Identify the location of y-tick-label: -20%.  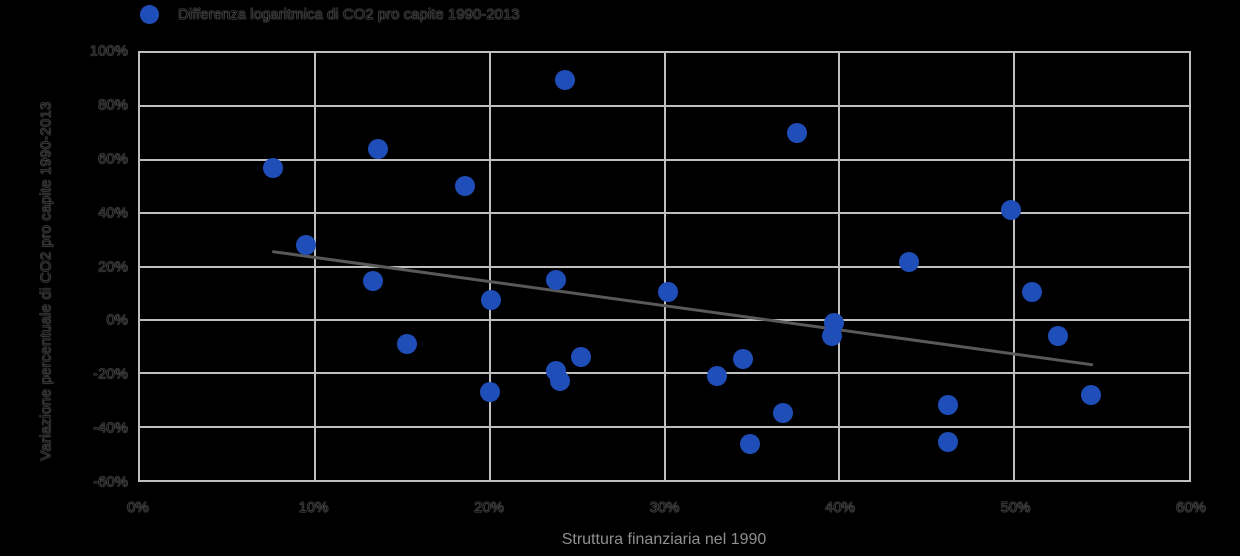
(110, 374).